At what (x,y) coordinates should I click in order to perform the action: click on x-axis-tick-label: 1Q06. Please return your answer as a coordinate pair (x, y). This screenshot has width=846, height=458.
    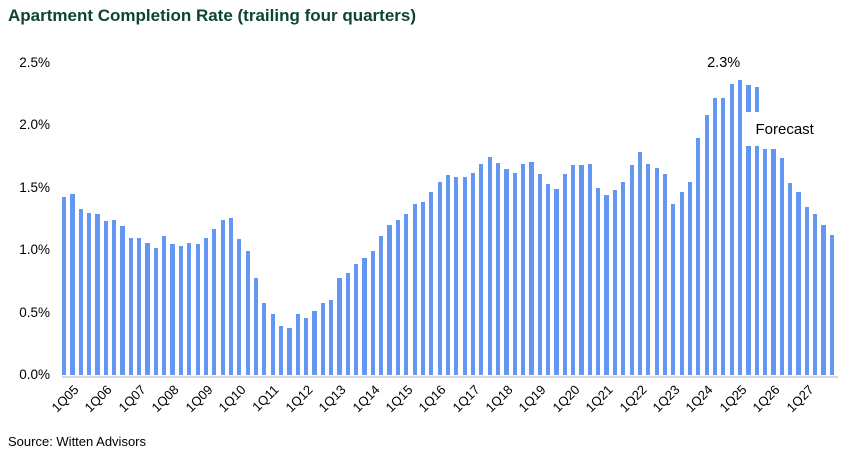
    Looking at the image, I should click on (98, 399).